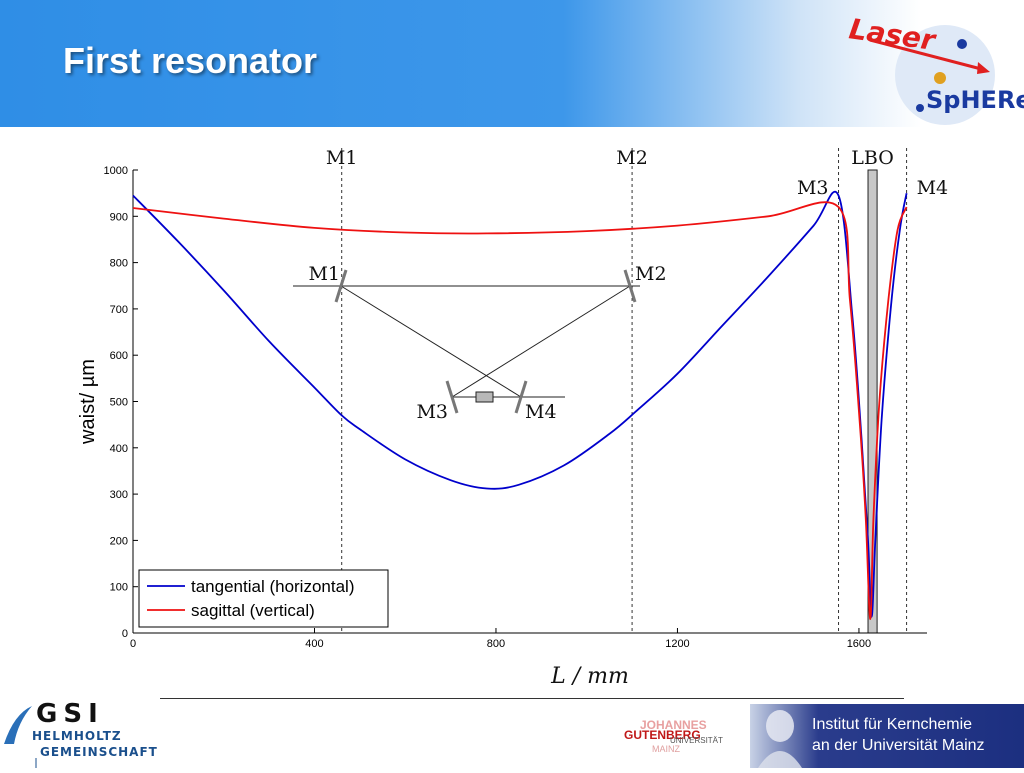 The width and height of the screenshot is (1024, 773). What do you see at coordinates (484, 397) in the screenshot?
I see `inset-crystal` at bounding box center [484, 397].